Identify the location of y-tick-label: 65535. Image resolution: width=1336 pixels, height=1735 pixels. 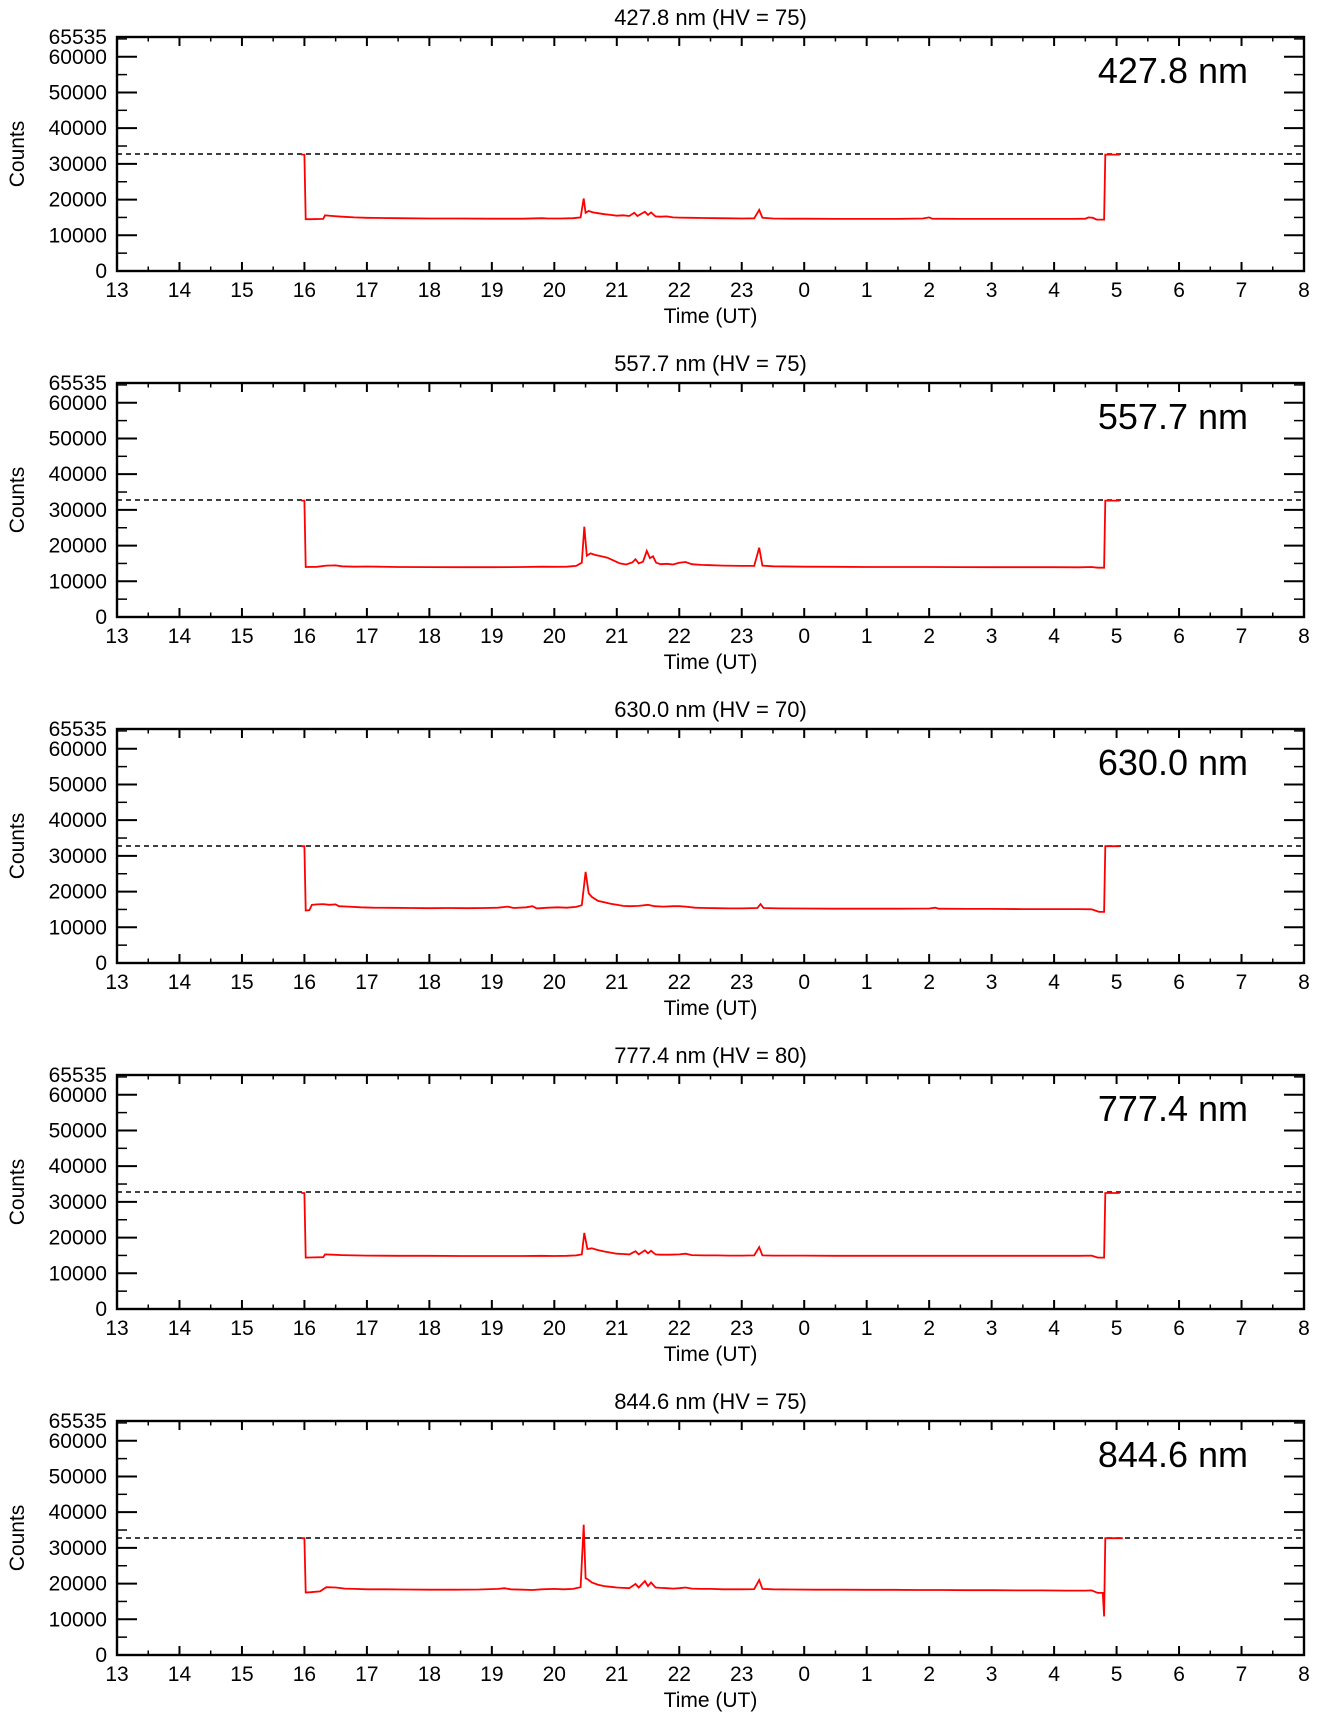
(78, 1421).